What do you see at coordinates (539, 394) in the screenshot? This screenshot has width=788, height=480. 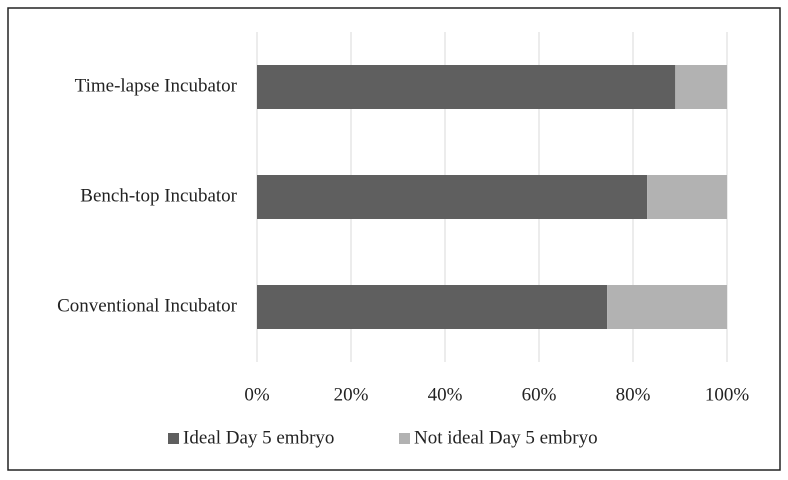 I see `x-tick-label: 60%` at bounding box center [539, 394].